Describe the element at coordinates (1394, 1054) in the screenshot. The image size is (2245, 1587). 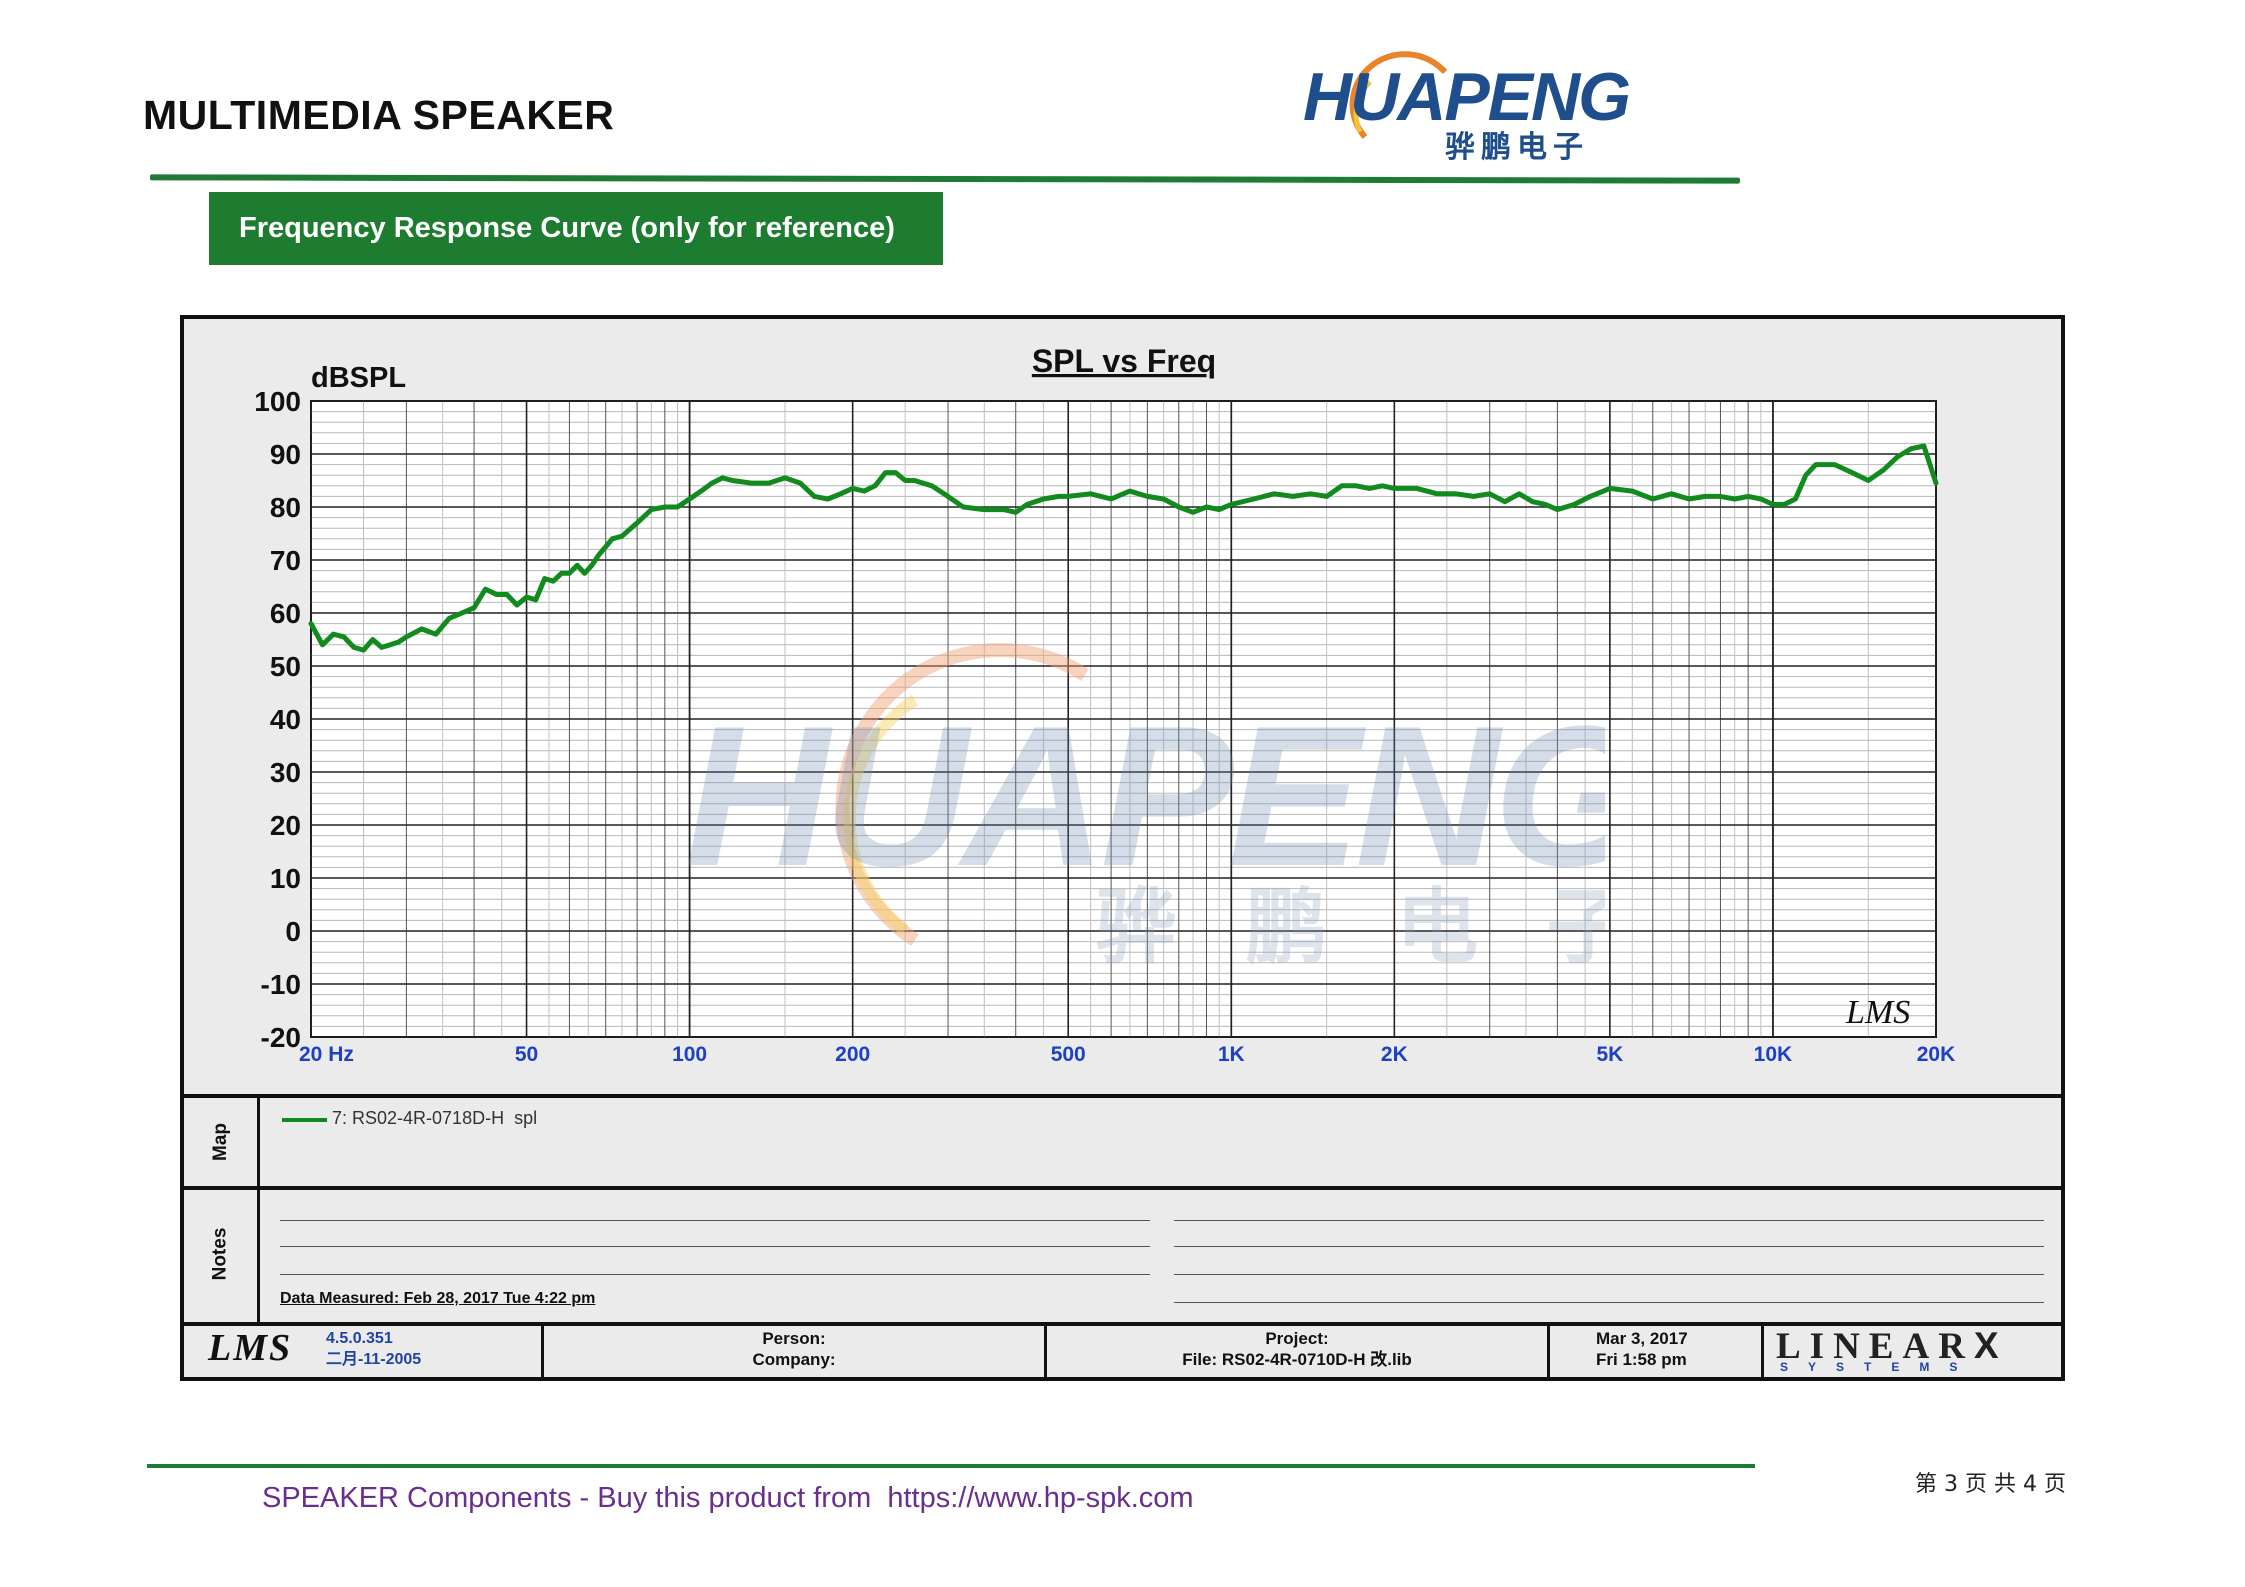
I see `x-tick-label: 2K` at that location.